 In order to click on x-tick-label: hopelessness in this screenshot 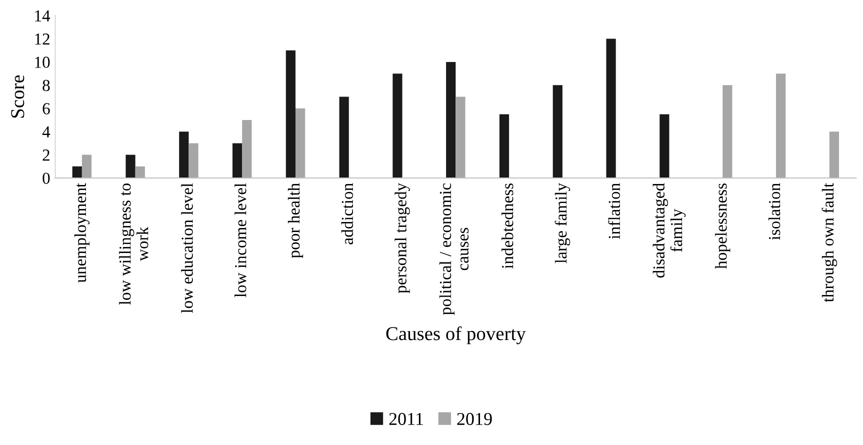, I will do `click(722, 226)`.